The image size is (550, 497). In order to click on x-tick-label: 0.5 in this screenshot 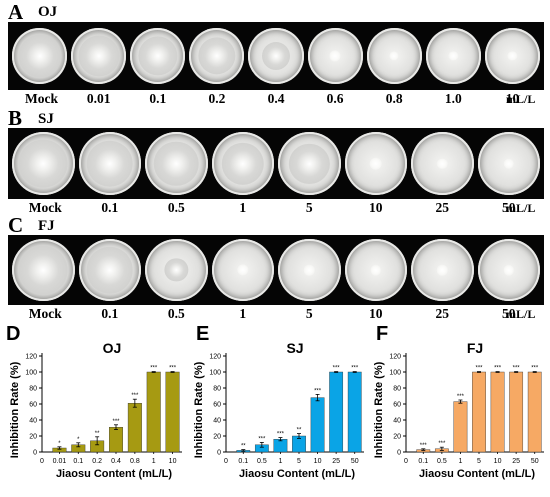, I will do `click(262, 461)`.